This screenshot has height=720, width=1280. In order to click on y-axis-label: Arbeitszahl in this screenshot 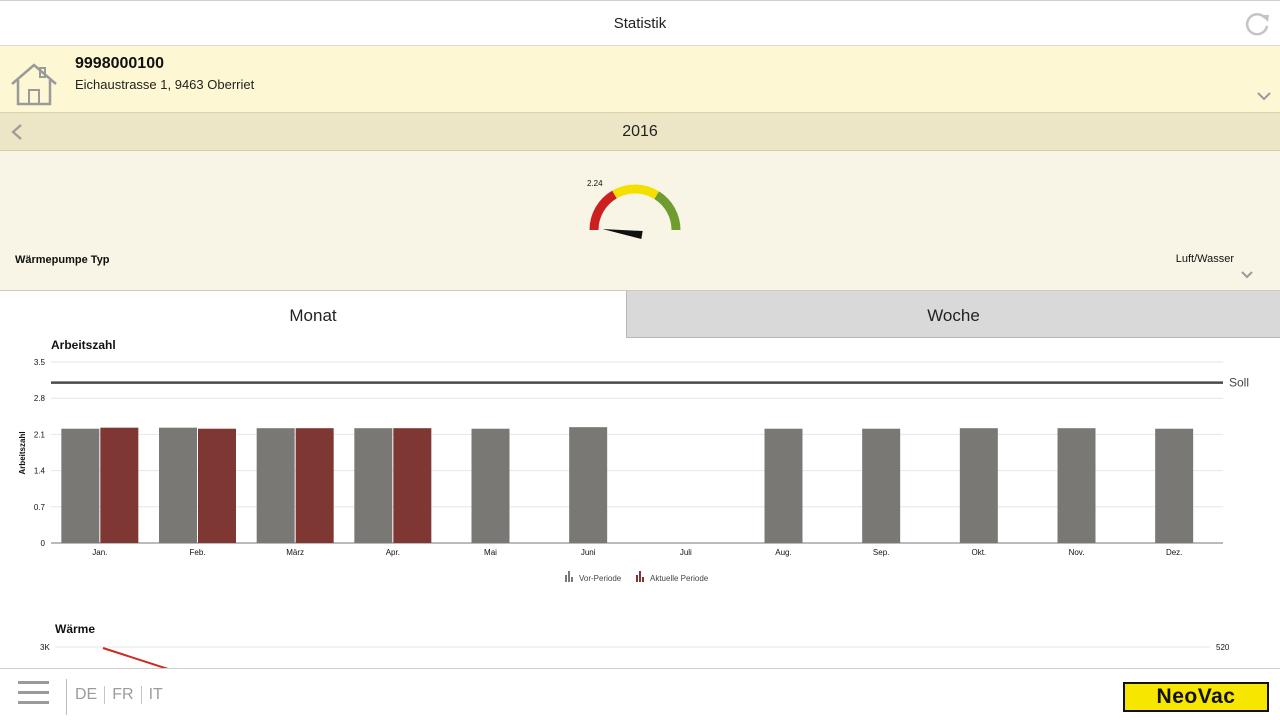, I will do `click(22, 452)`.